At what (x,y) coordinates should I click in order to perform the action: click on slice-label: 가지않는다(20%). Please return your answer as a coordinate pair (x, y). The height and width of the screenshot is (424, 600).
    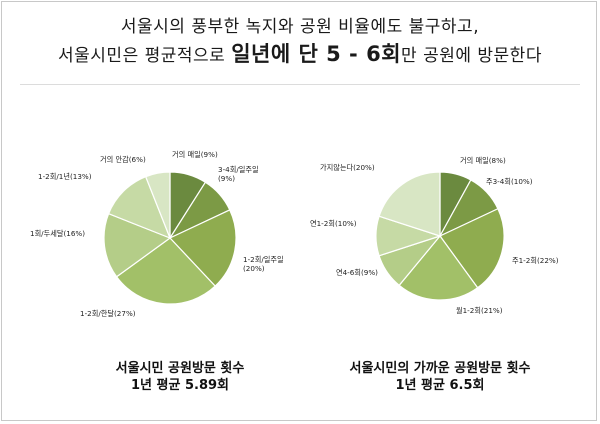
    Looking at the image, I should click on (347, 167).